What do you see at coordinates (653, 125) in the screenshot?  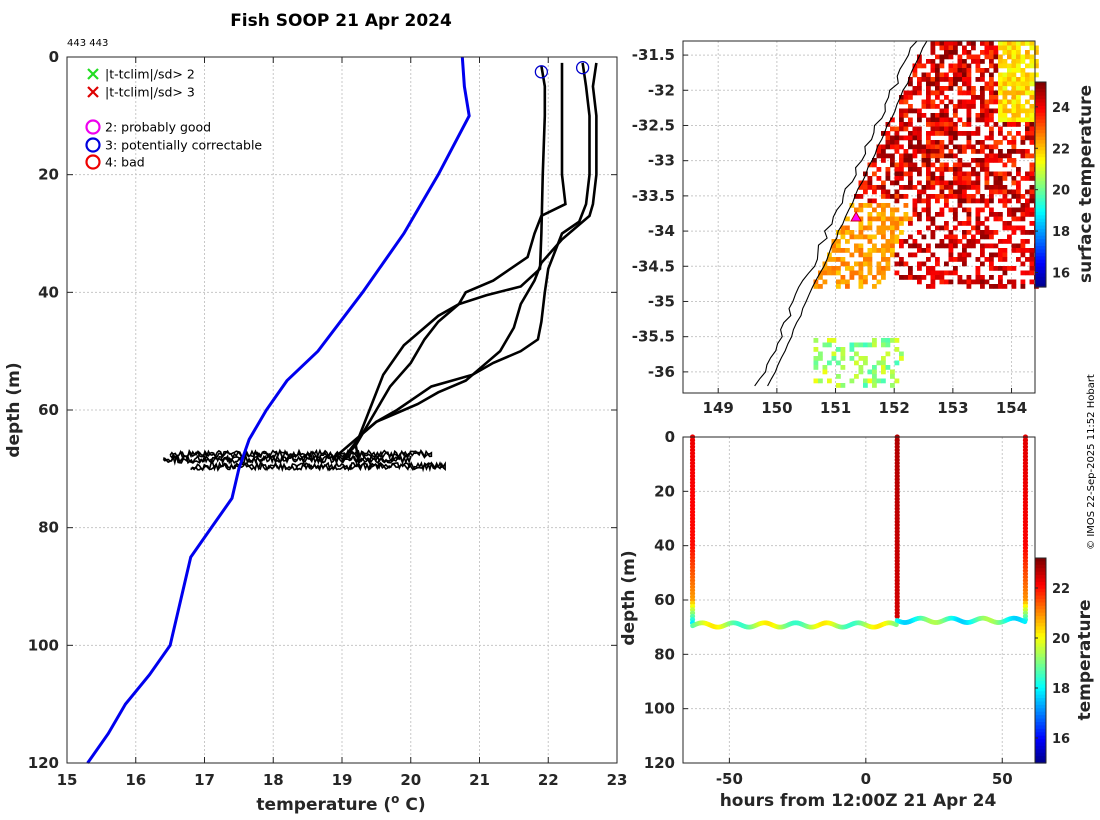 I see `map-lat-tick-label: -32.5` at bounding box center [653, 125].